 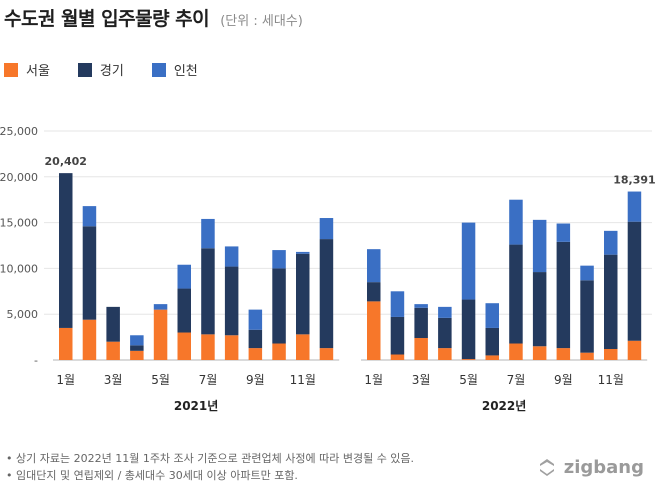 What do you see at coordinates (36, 360) in the screenshot?
I see `y-tick-label: -` at bounding box center [36, 360].